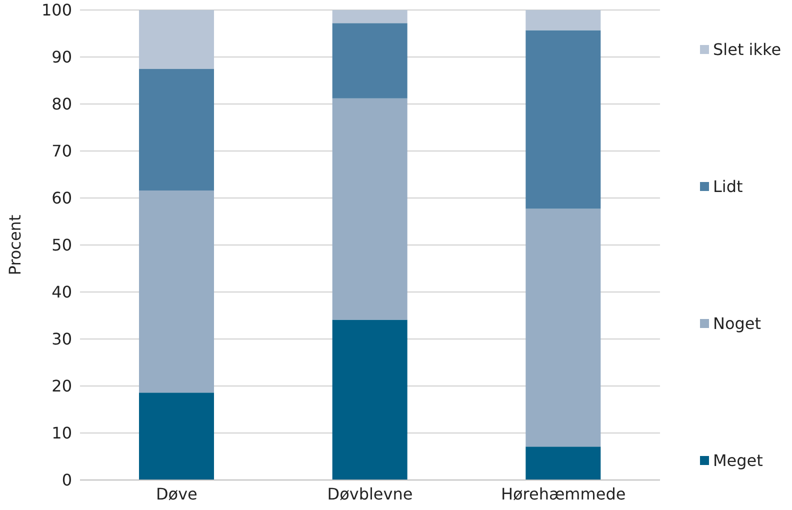  What do you see at coordinates (62, 433) in the screenshot?
I see `y-tick-label: 10` at bounding box center [62, 433].